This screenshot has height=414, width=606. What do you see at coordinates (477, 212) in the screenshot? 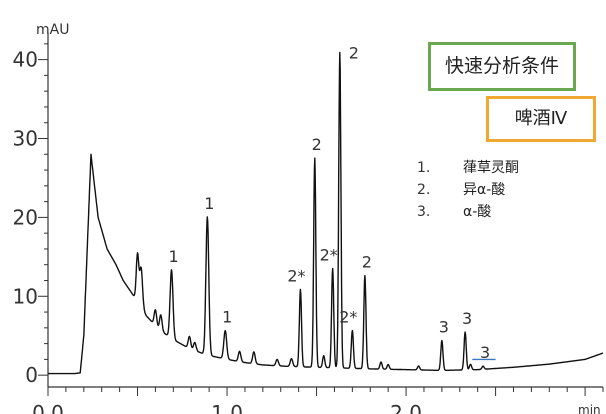
I see `legend-name: α-酸` at bounding box center [477, 212].